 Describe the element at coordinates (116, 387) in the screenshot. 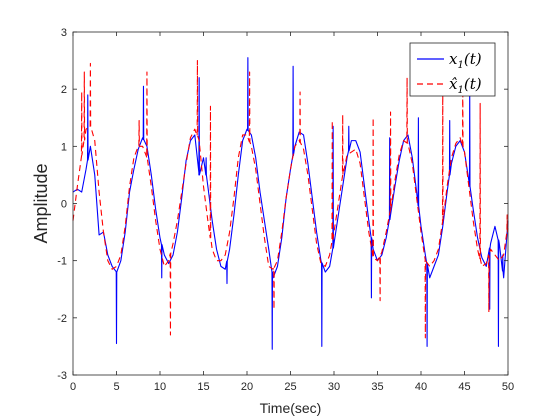

I see `x-tick-label: 5` at that location.